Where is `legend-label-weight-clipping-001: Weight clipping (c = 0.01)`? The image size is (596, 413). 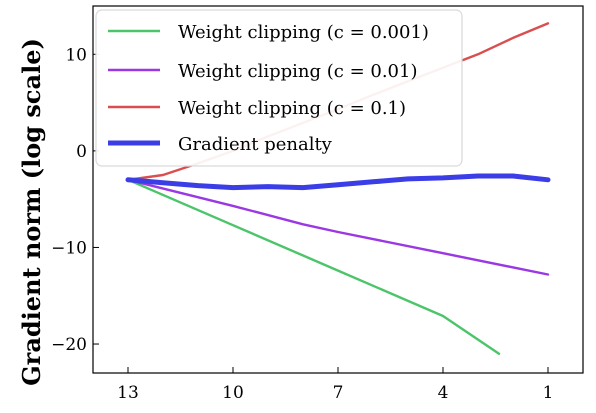
legend-label-weight-clipping-001: Weight clipping (c = 0.01) is located at coordinates (297, 71).